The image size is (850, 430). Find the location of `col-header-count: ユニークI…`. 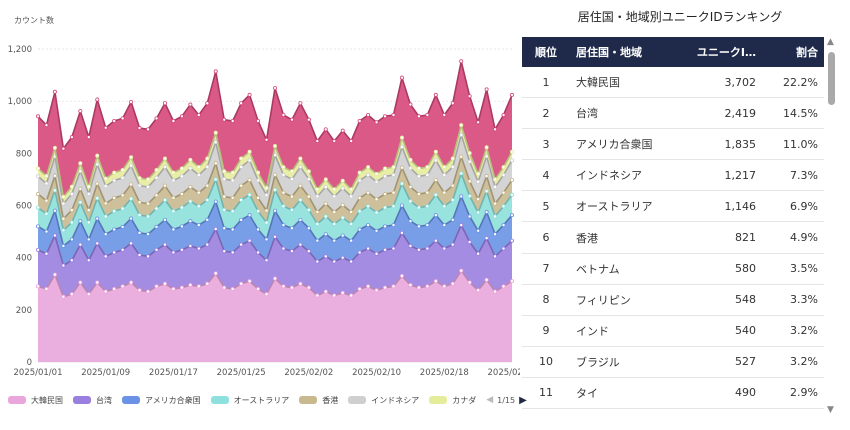

col-header-count: ユニークI… is located at coordinates (726, 52).